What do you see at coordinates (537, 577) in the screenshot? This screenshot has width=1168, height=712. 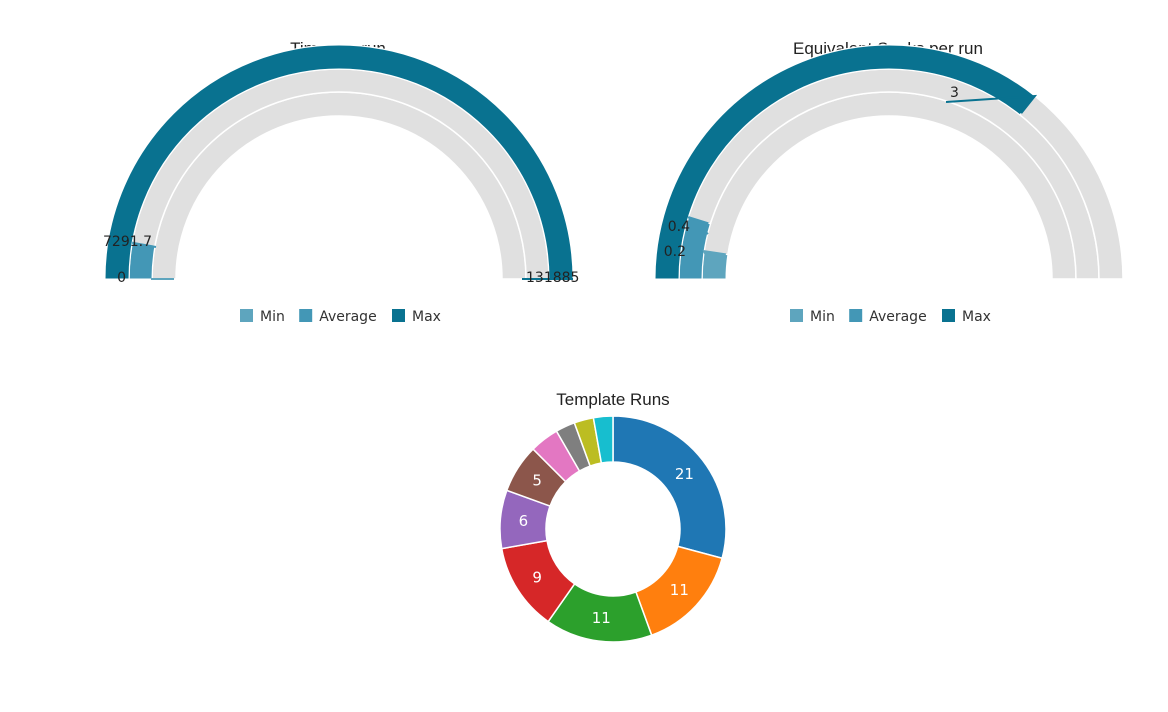 I see `donut-slice-label: 9` at bounding box center [537, 577].